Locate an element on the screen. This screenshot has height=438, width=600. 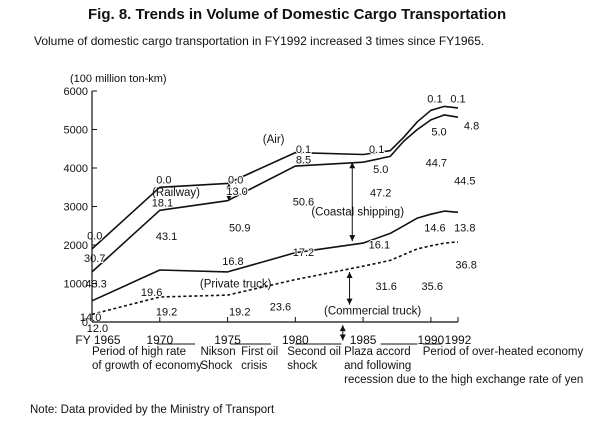
series-line-private-top is located at coordinates (275, 256).